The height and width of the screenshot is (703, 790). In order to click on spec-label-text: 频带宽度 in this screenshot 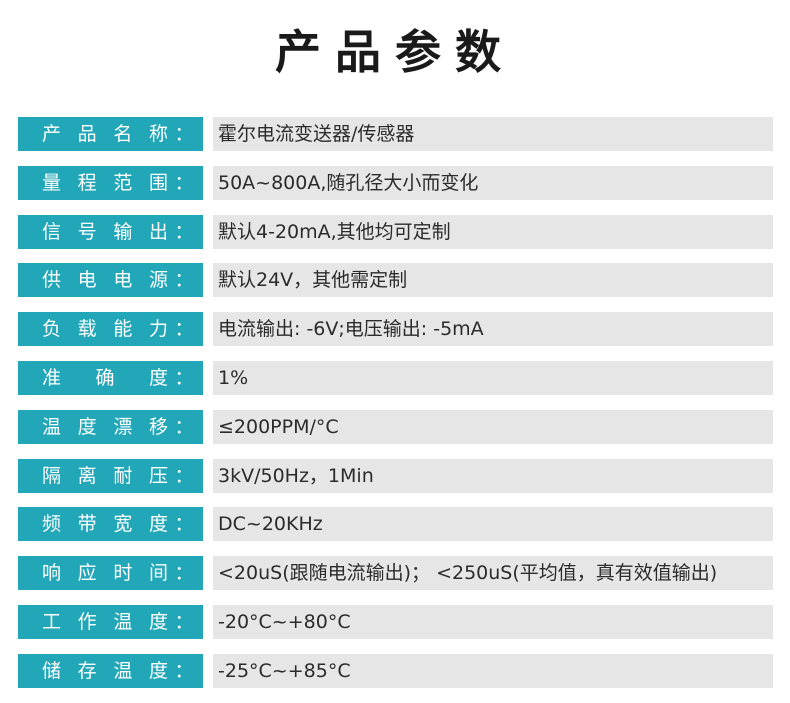, I will do `click(105, 524)`.